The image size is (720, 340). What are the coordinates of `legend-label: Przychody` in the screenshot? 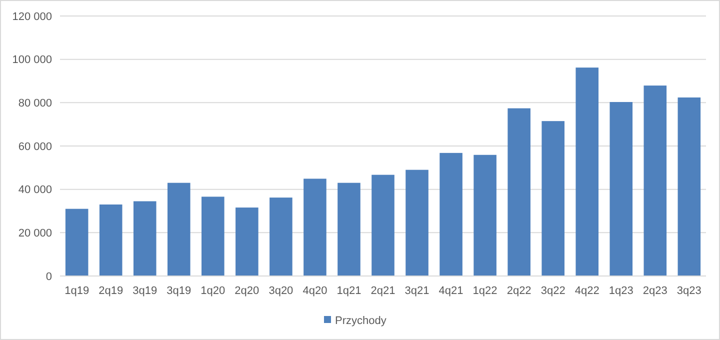 It's located at (361, 320).